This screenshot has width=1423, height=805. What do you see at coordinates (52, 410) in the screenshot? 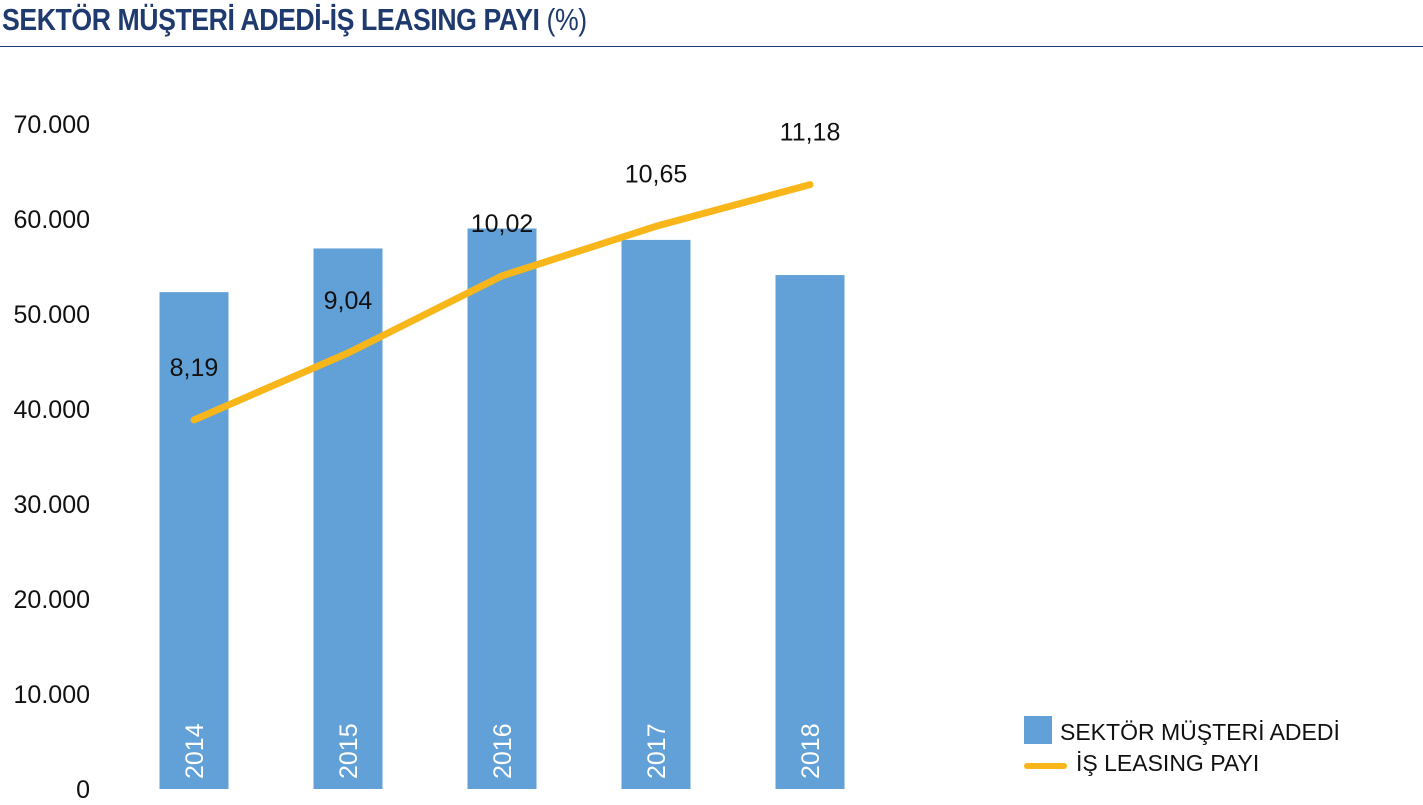
I see `y-tick-label: 40.000` at bounding box center [52, 410].